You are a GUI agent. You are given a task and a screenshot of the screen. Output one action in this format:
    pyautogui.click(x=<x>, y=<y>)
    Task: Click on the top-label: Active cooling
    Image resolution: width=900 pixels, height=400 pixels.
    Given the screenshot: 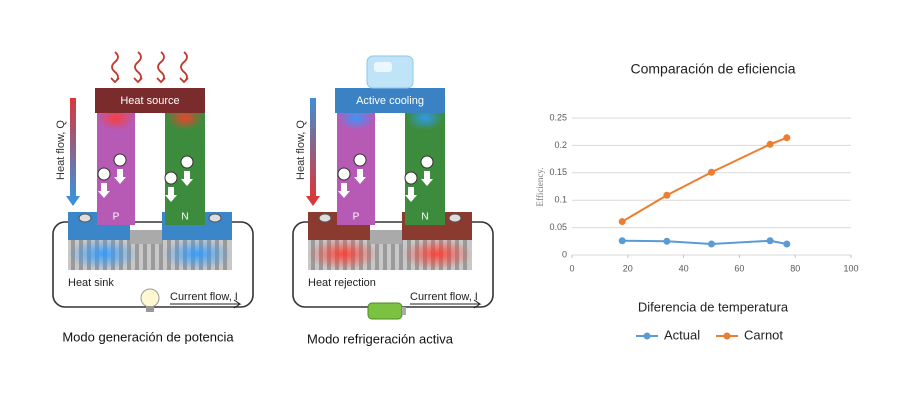 What is the action you would take?
    pyautogui.click(x=390, y=101)
    